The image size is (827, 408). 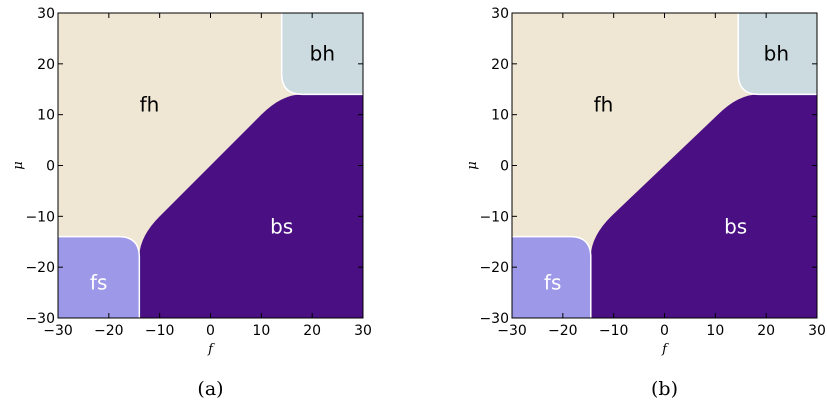 I want to click on panel-caption: (a), so click(x=210, y=389).